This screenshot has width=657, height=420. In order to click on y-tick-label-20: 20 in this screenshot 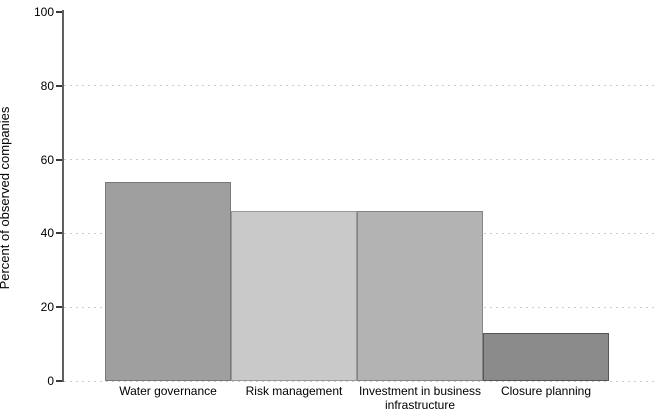, I will do `click(47, 307)`.